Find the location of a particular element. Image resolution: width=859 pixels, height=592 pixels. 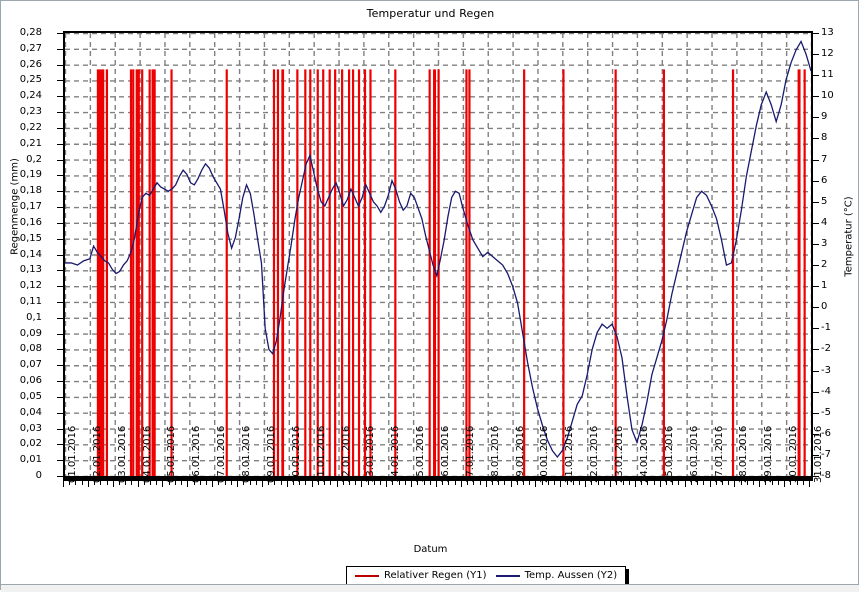

y-axis-tick-label: 0,18 is located at coordinates (30, 191).